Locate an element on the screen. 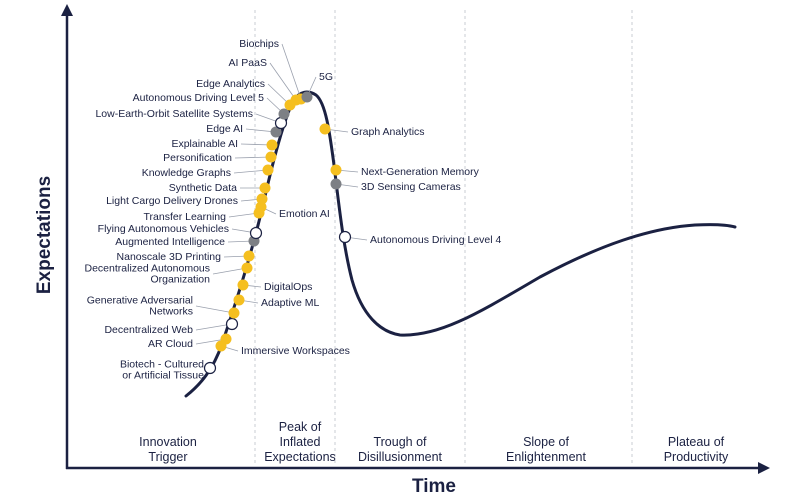 Image resolution: width=800 pixels, height=494 pixels. leader-line-personification is located at coordinates (253, 157).